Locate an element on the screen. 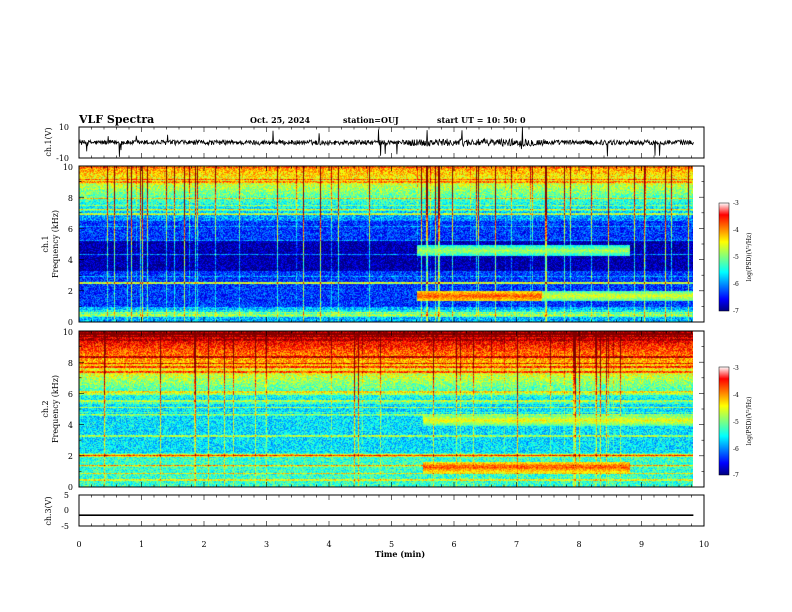  time-tick-label: 7 is located at coordinates (516, 544).